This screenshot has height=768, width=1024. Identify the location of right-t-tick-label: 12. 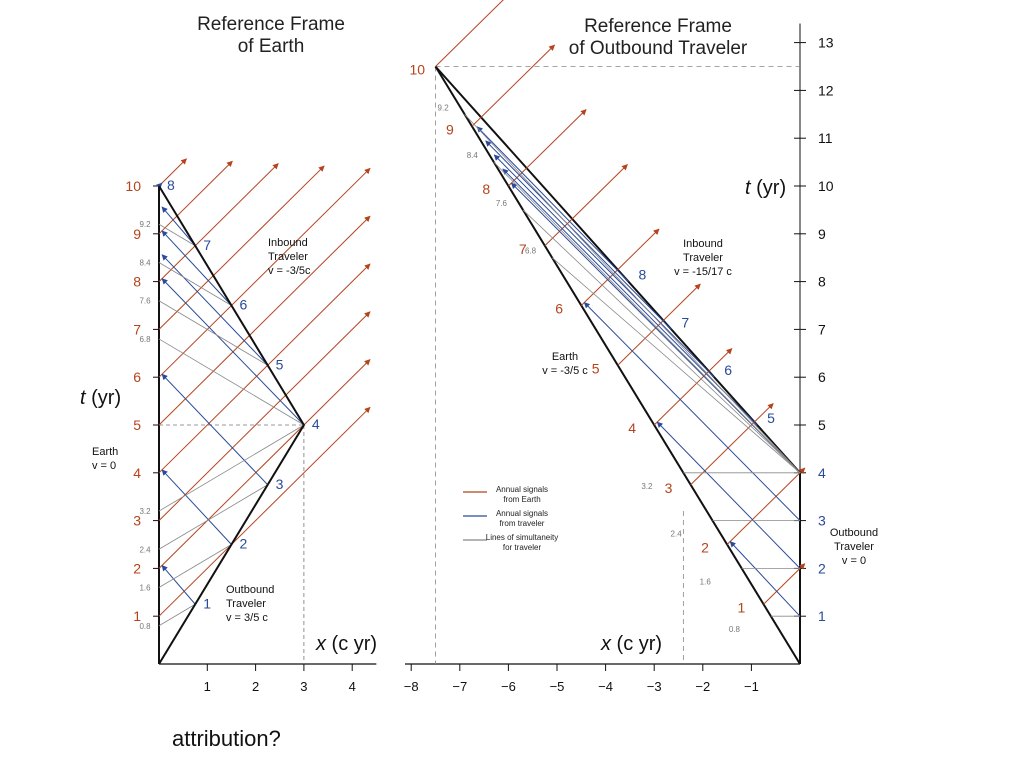
(826, 90).